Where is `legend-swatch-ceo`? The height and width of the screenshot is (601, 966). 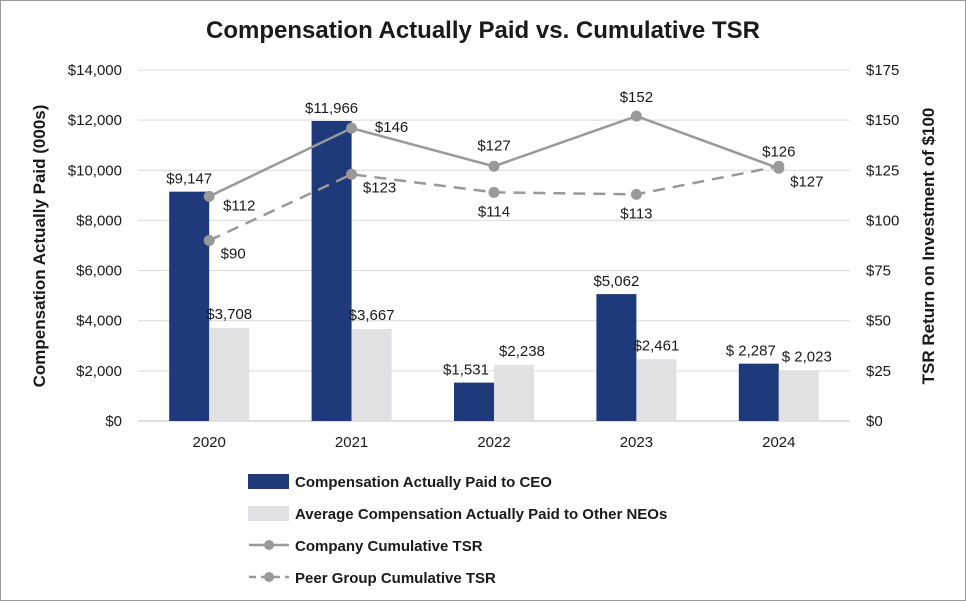
legend-swatch-ceo is located at coordinates (268, 481).